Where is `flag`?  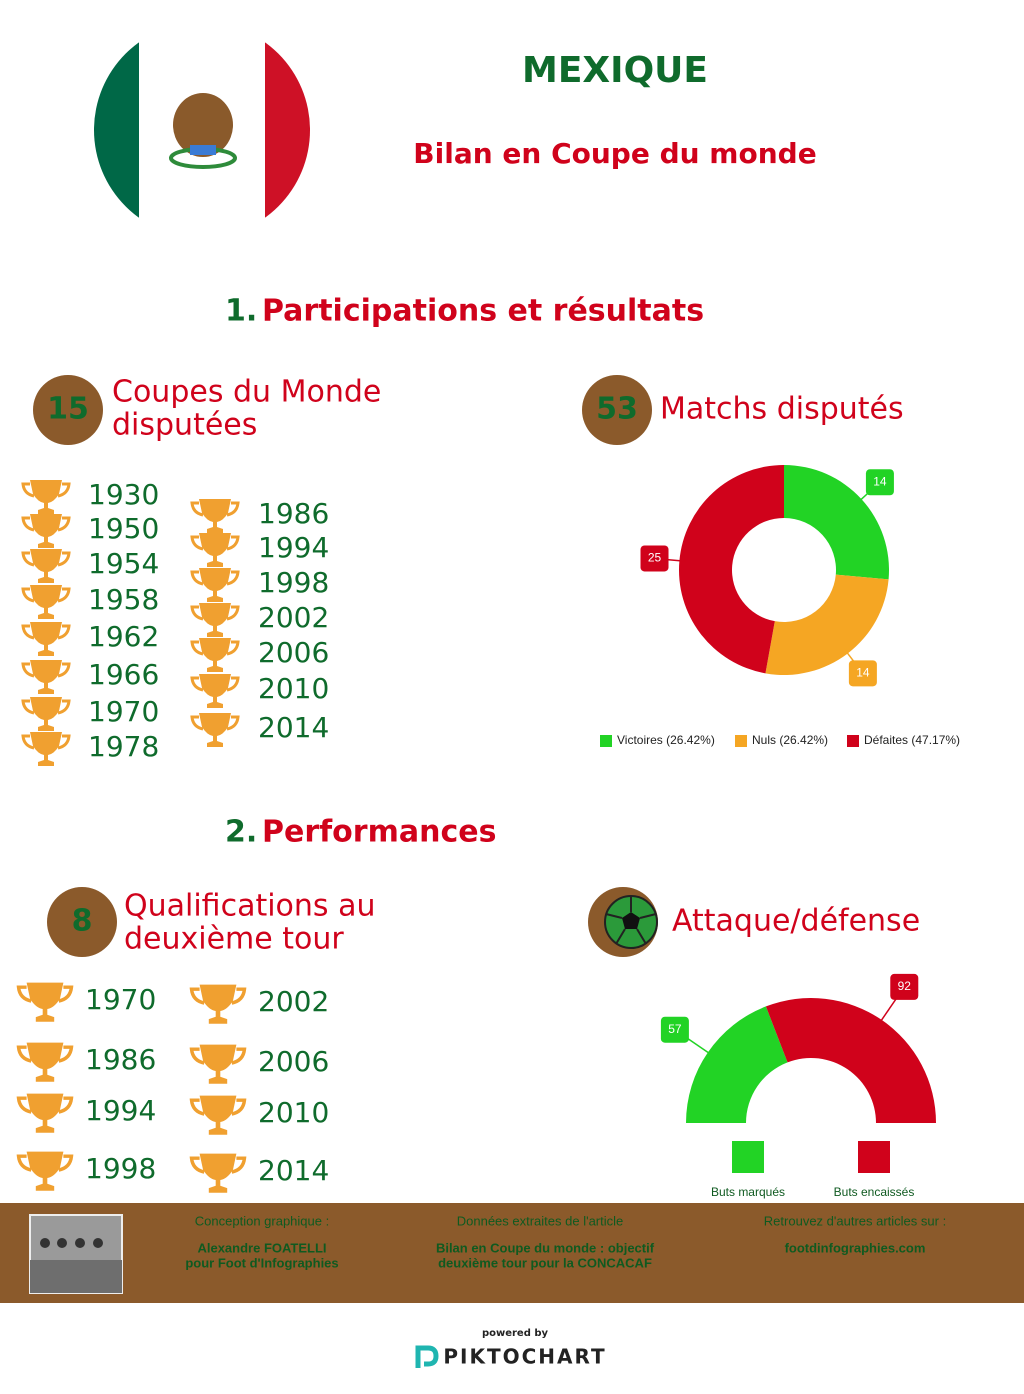
flag is located at coordinates (202, 130).